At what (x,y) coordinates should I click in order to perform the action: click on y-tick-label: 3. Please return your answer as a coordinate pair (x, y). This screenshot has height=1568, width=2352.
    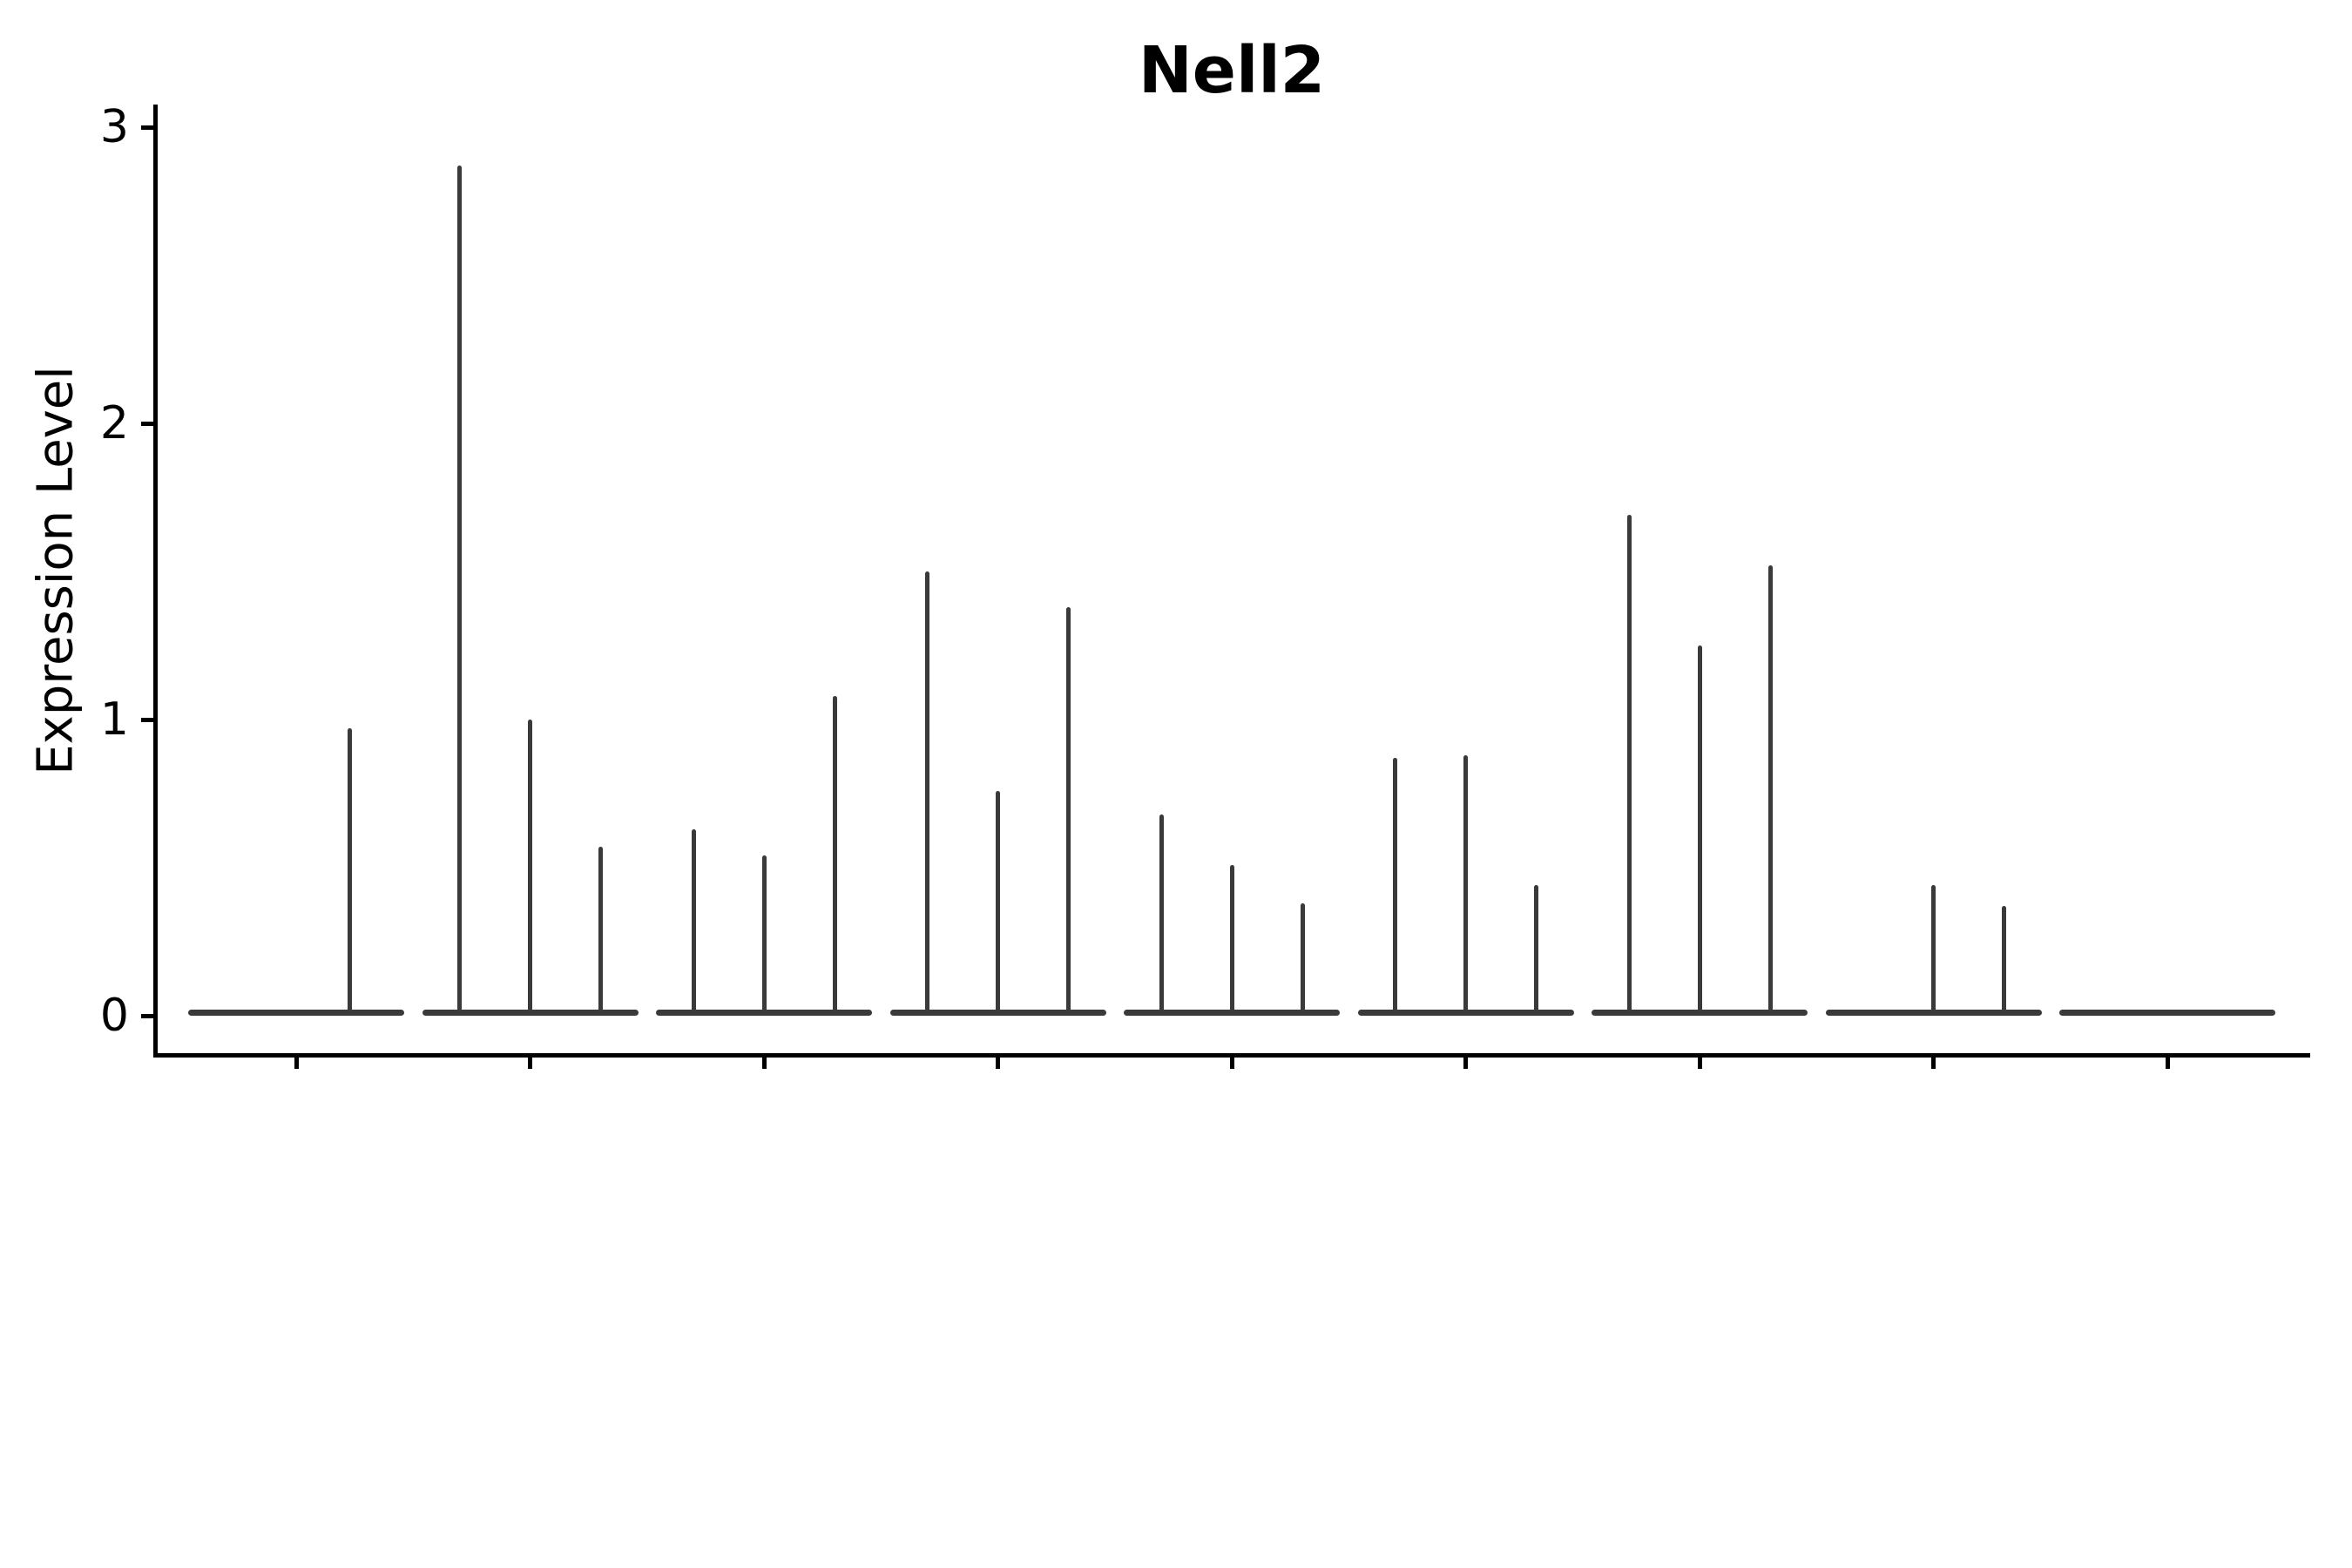
    Looking at the image, I should click on (114, 127).